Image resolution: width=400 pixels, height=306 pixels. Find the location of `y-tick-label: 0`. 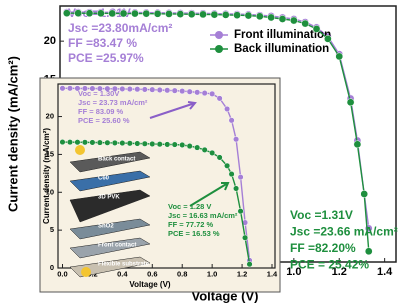

y-tick-label: 0 is located at coordinates (52, 267).